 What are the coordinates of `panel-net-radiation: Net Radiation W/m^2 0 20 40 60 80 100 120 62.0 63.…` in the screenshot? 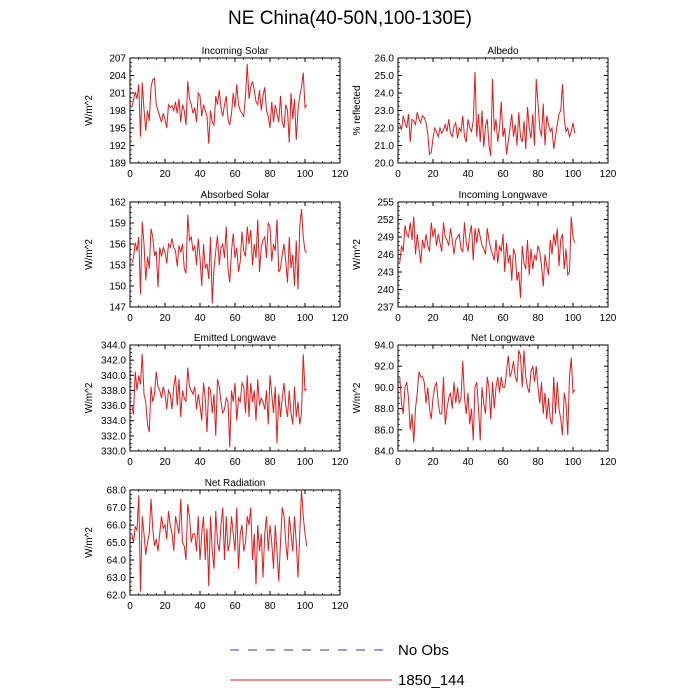 It's located at (216, 545).